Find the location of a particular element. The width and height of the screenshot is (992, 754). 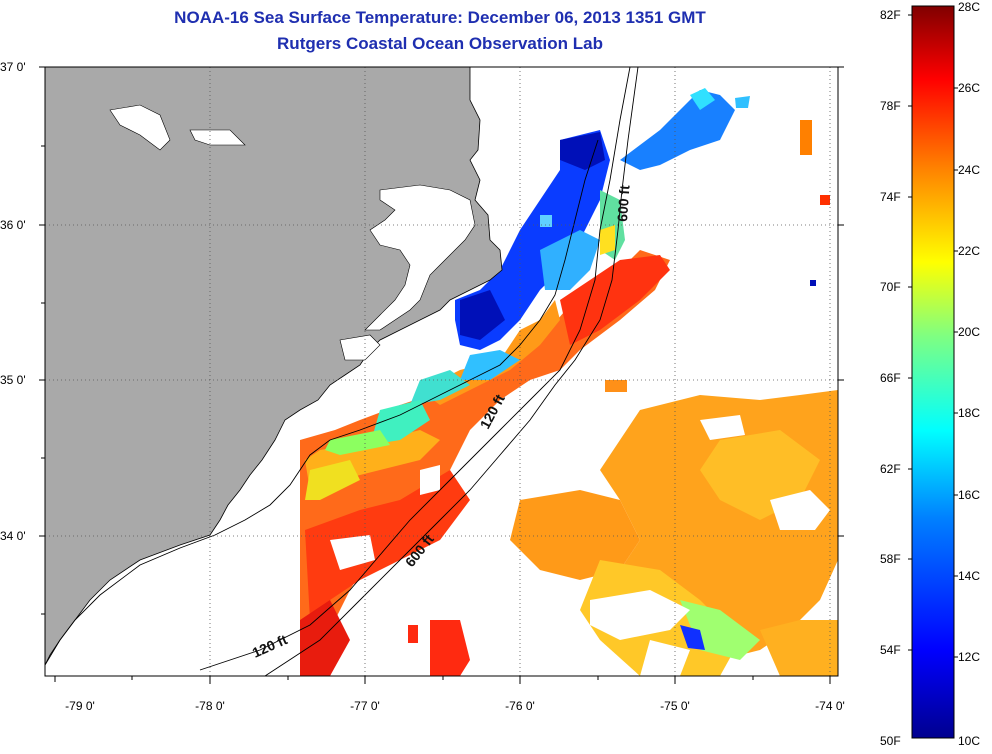

lon-label-77: -77 0' is located at coordinates (365, 706).